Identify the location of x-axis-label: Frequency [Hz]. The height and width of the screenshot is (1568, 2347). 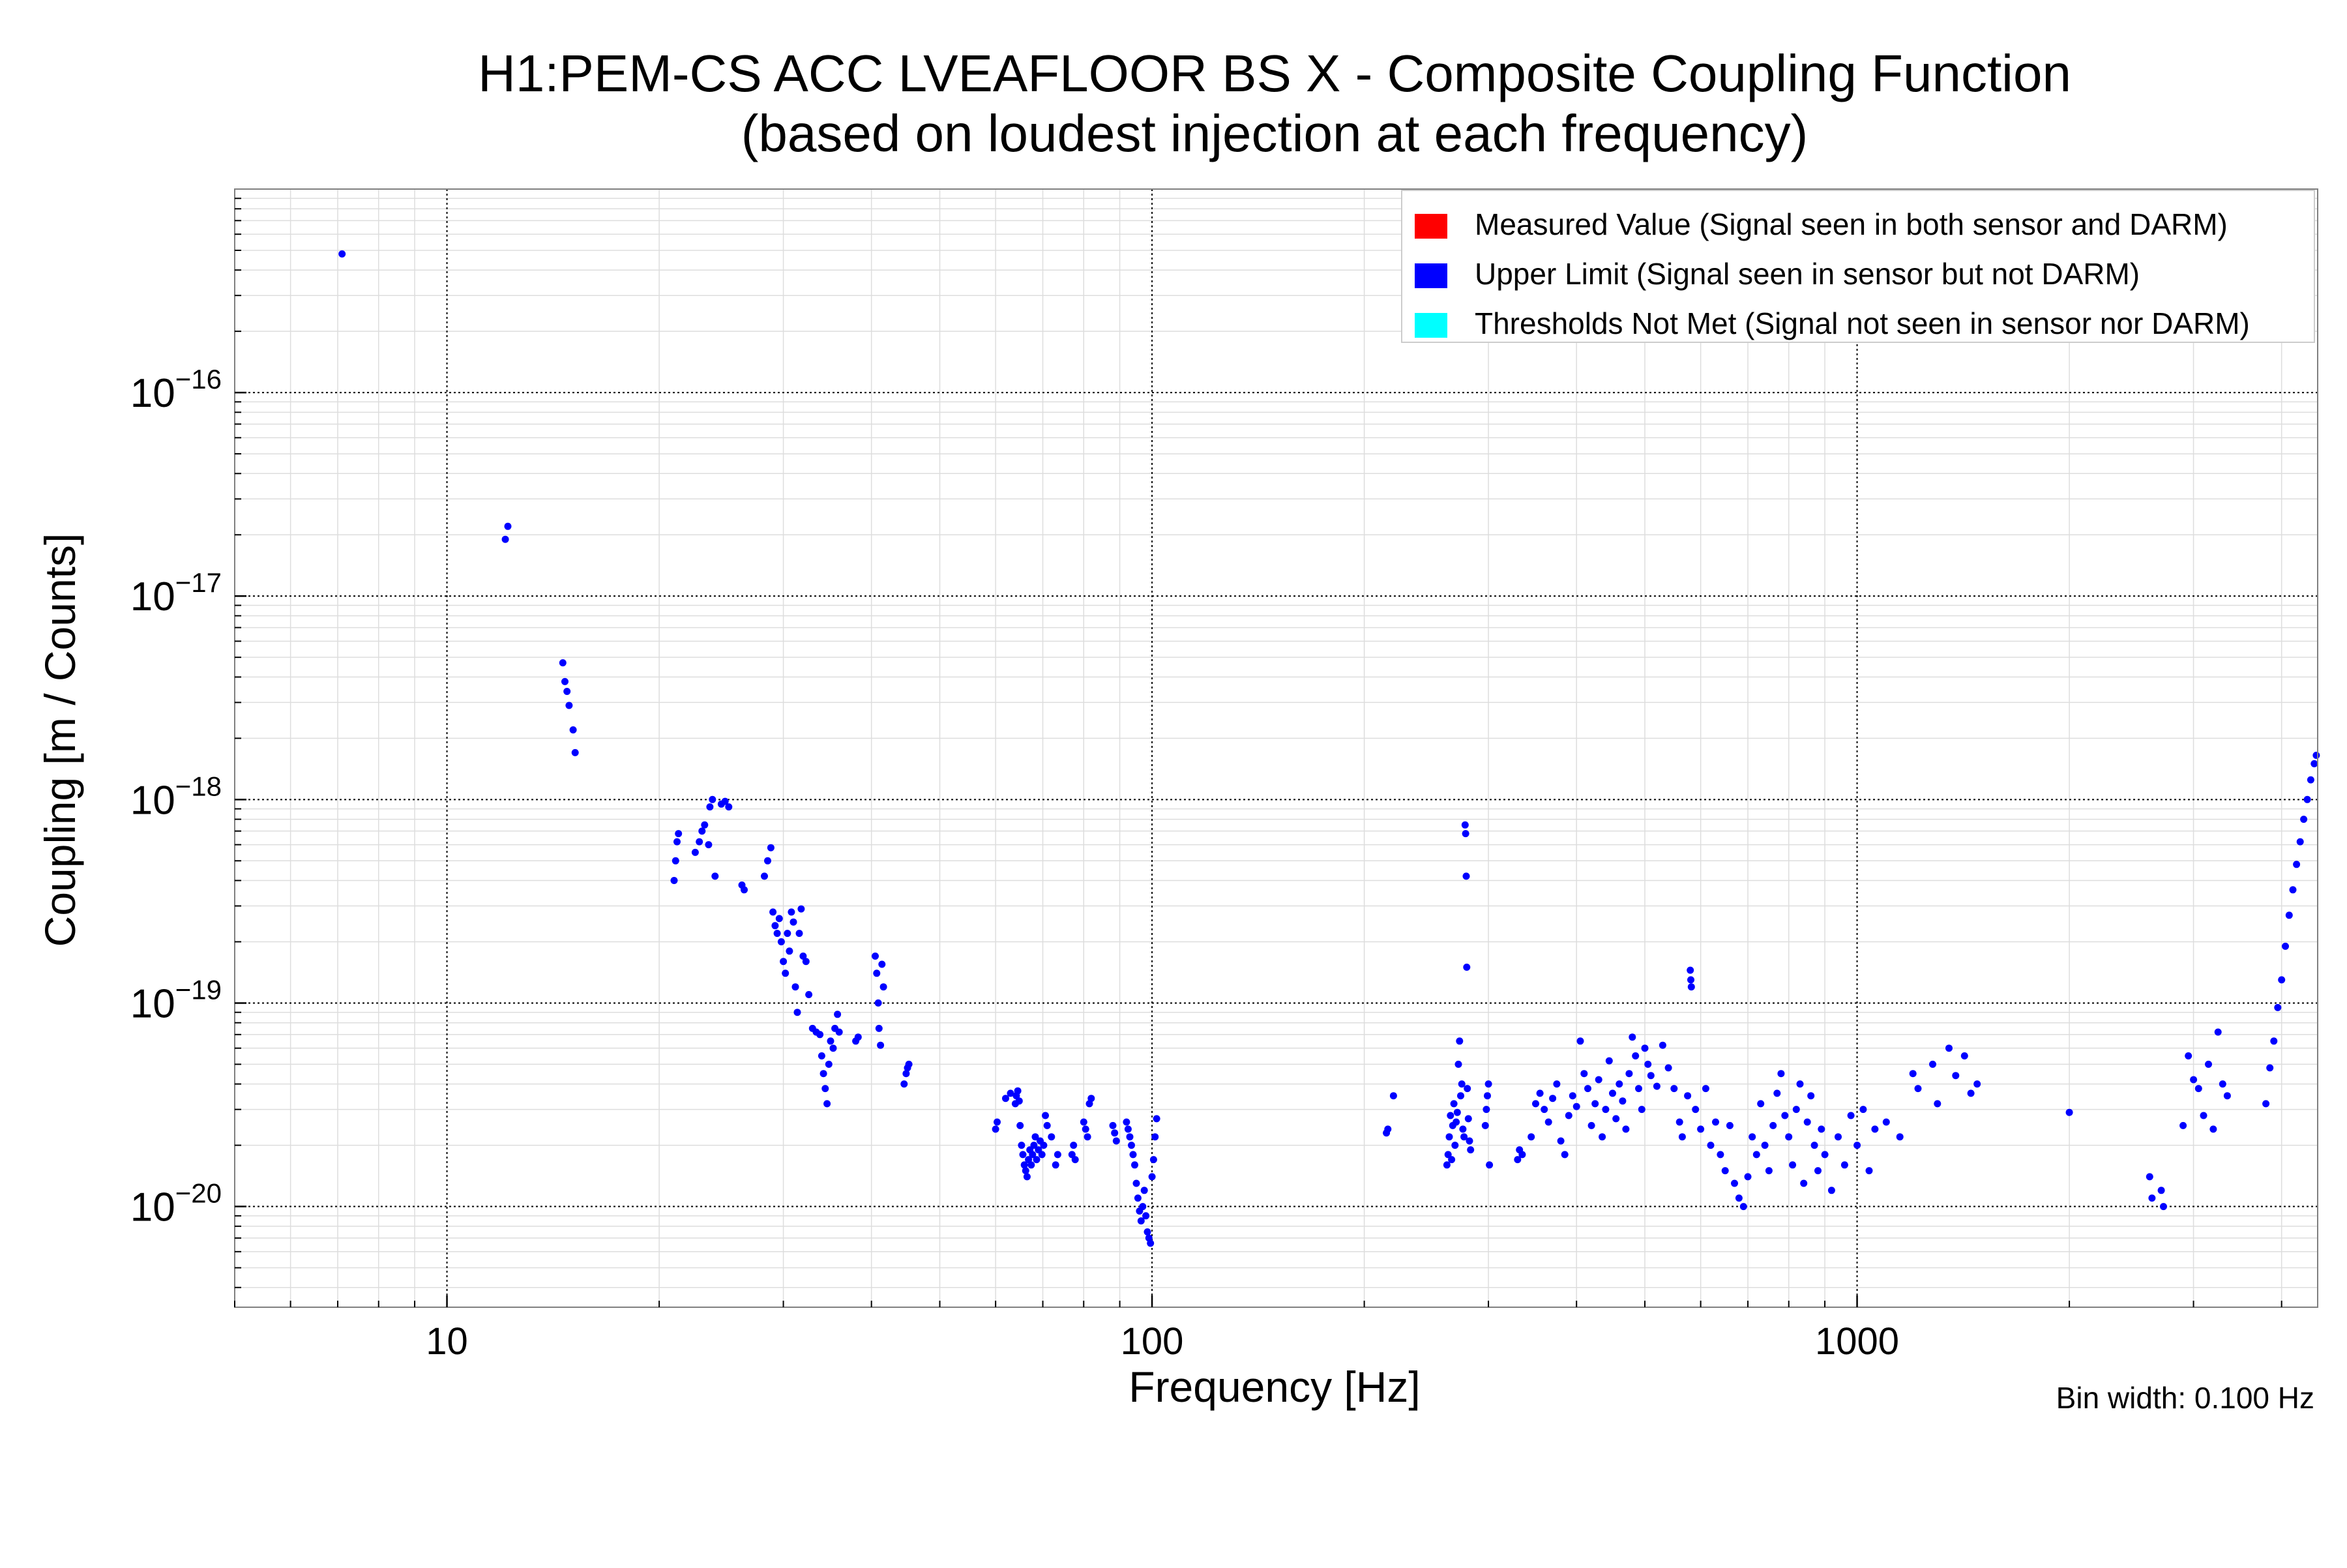
(1275, 1387).